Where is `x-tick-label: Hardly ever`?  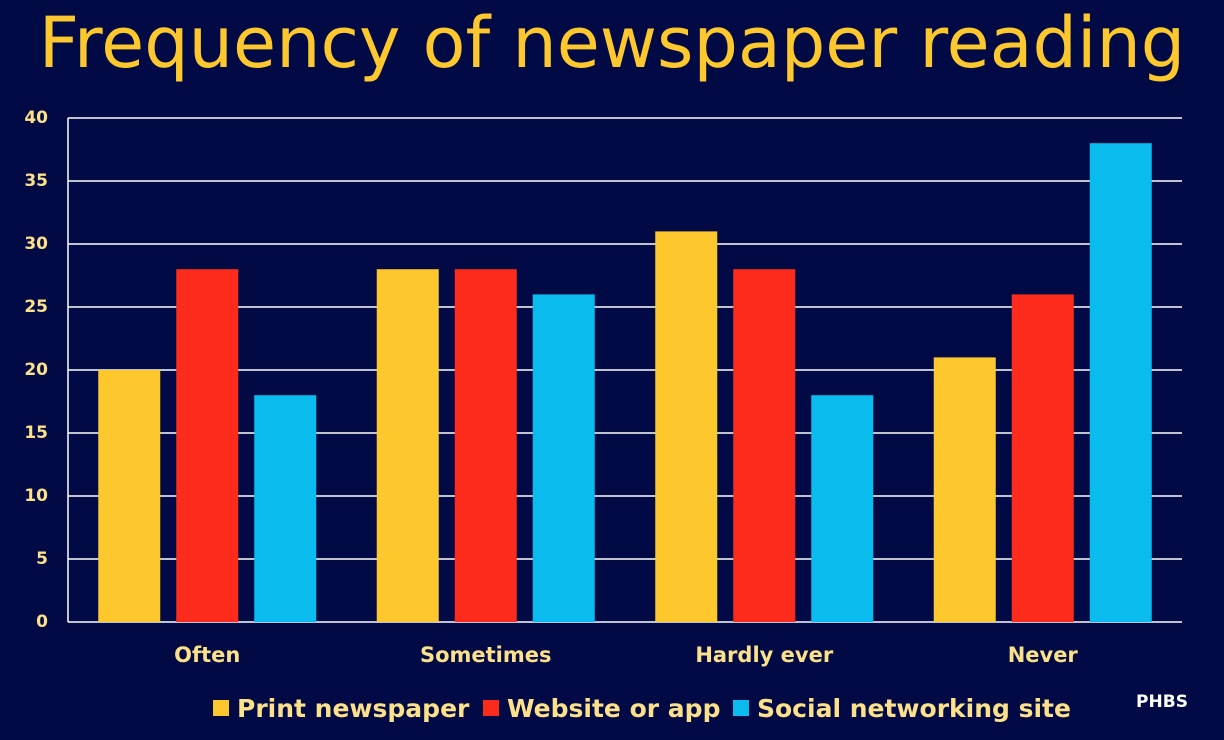
x-tick-label: Hardly ever is located at coordinates (764, 655).